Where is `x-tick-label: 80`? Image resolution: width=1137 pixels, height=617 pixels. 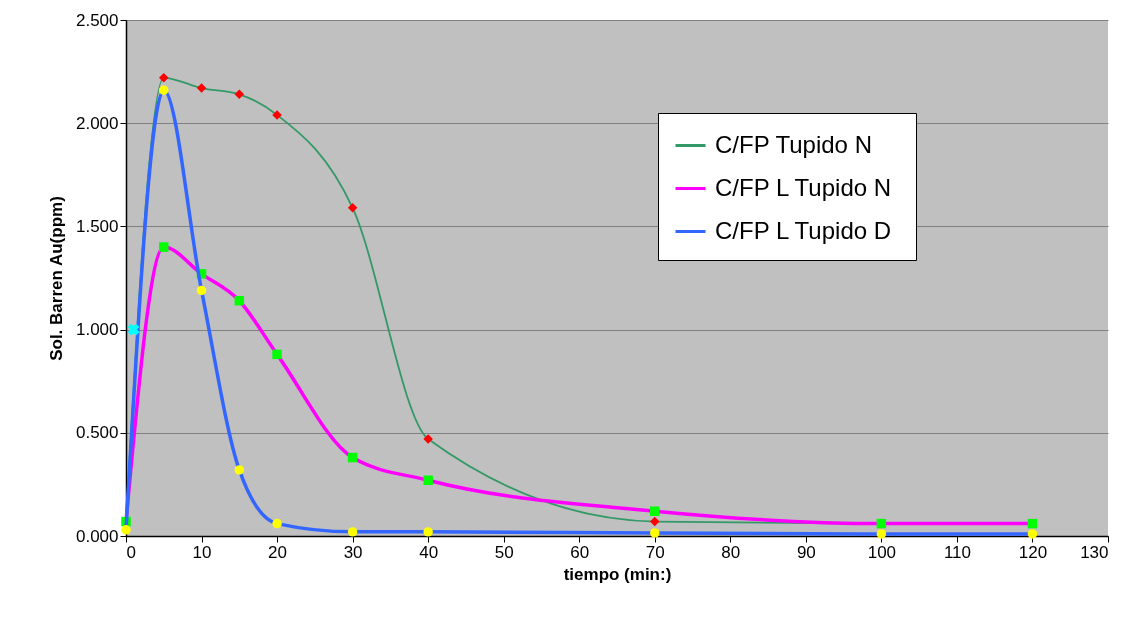 x-tick-label: 80 is located at coordinates (731, 552).